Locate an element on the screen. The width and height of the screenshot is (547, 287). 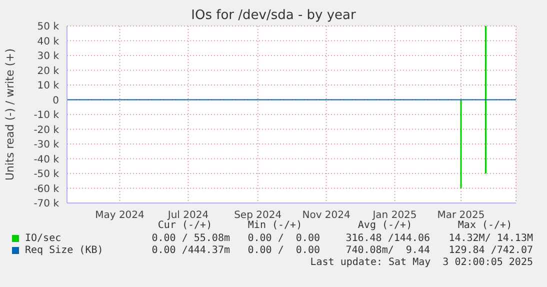
y-tick-label: -30 k is located at coordinates (47, 145).